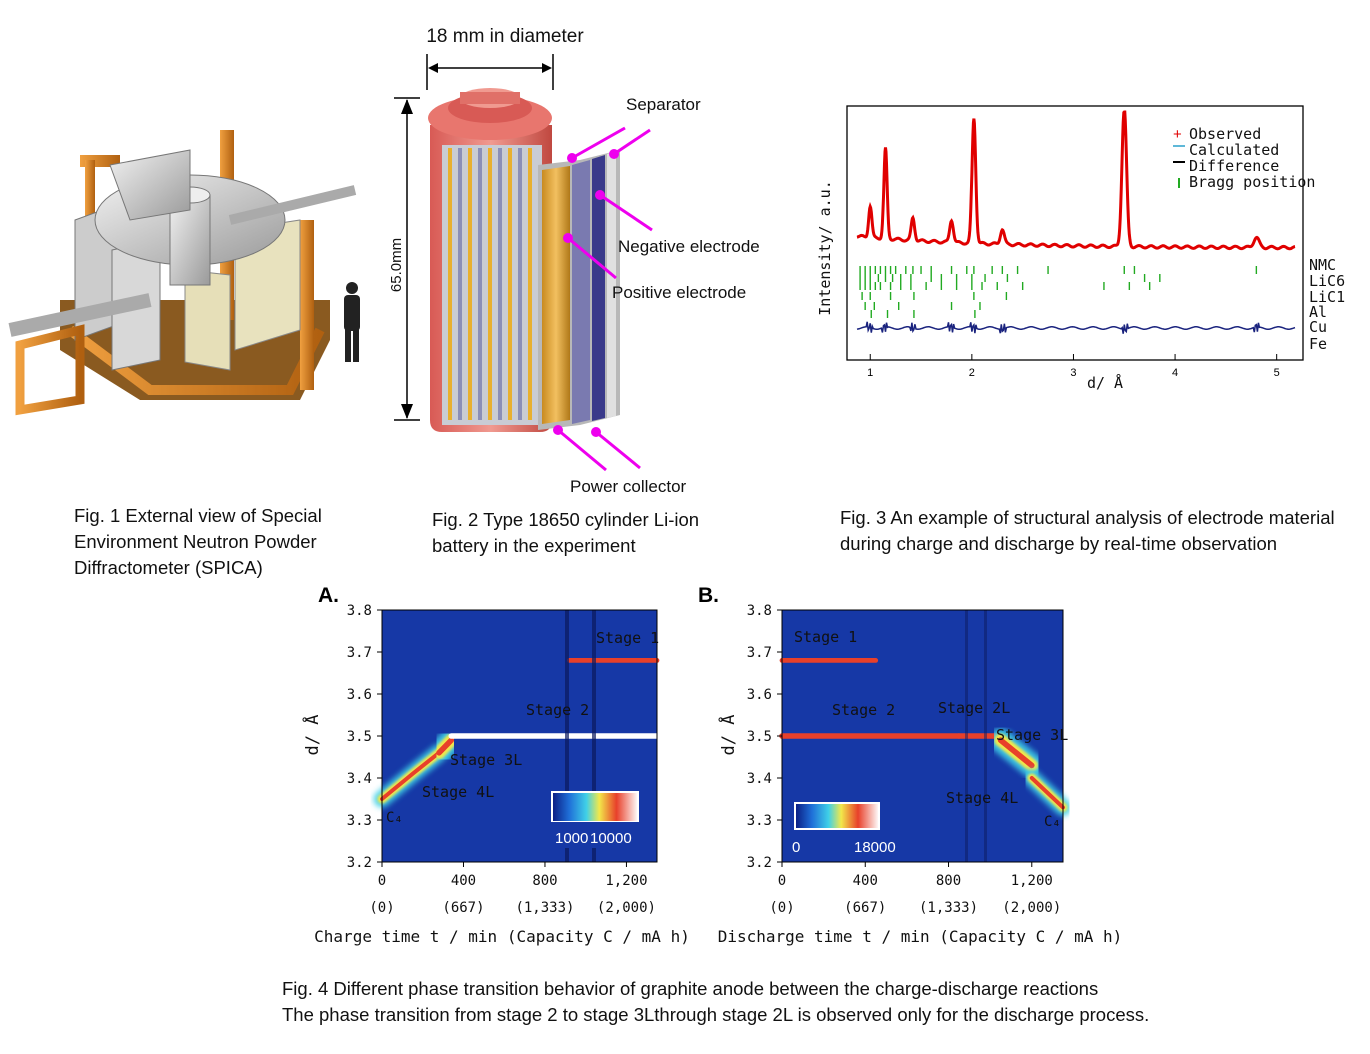  Describe the element at coordinates (844, 829) in the screenshot. I see `panel-b-colorbar: 0 18000` at that location.